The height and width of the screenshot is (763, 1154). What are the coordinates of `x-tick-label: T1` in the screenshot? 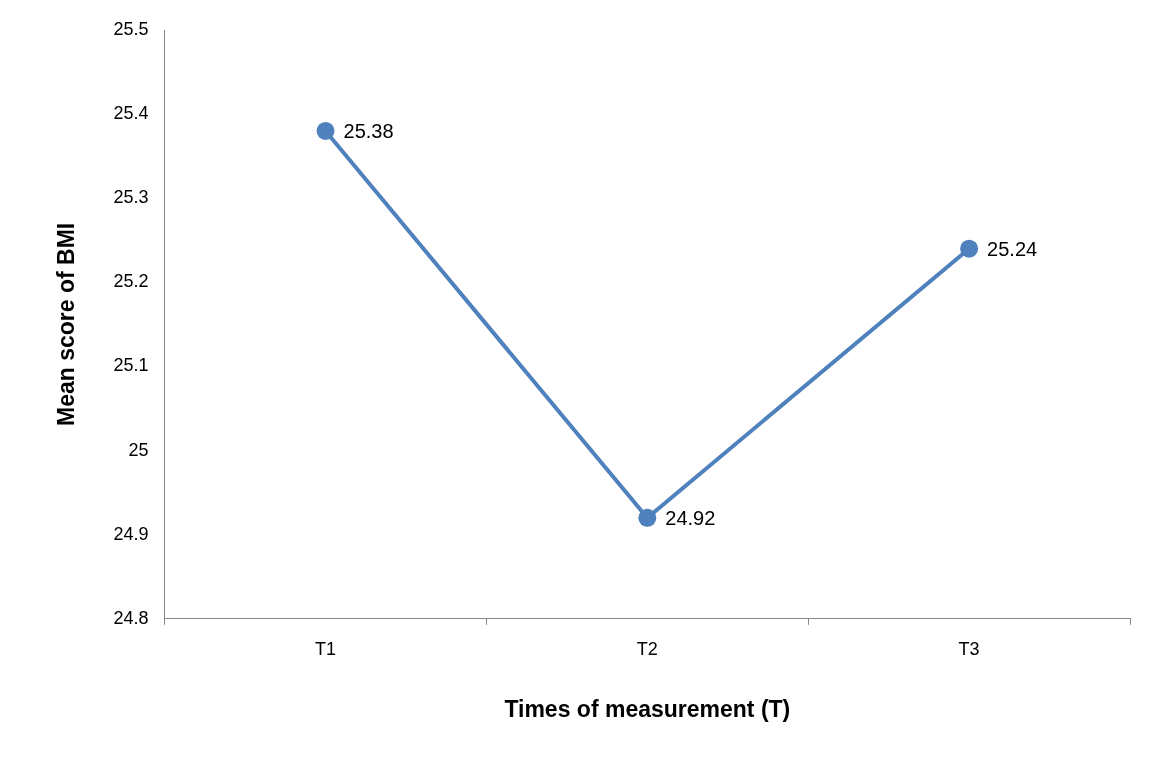 It's located at (326, 648).